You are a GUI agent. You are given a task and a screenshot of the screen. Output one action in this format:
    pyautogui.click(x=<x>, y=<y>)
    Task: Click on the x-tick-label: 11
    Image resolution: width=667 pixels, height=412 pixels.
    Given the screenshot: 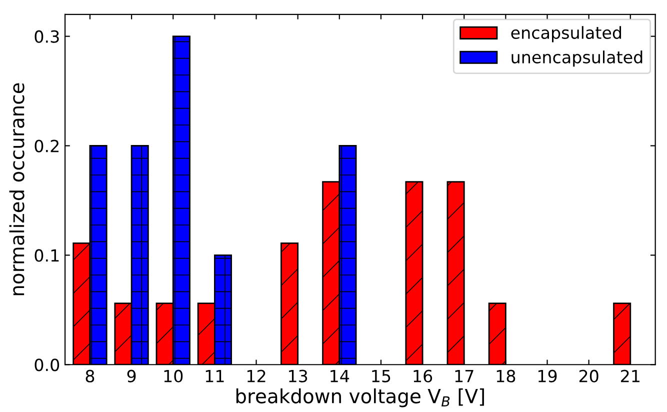 What is the action you would take?
    pyautogui.click(x=215, y=376)
    